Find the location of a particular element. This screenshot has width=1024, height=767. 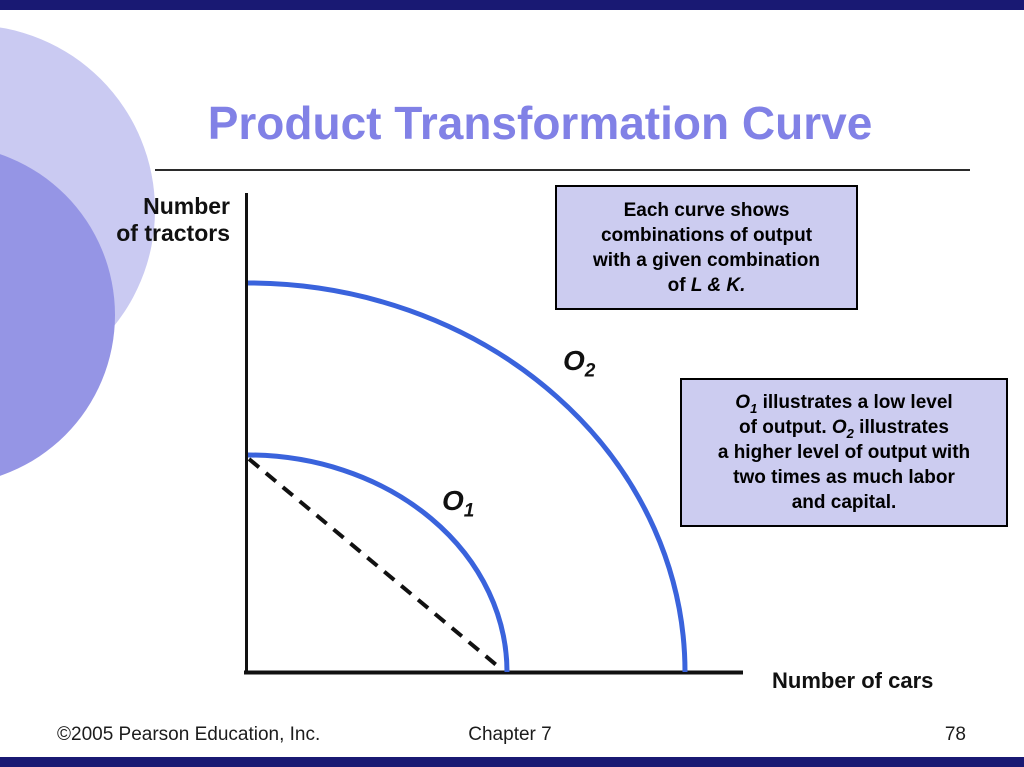

y-axis-label-line2: of tractors is located at coordinates (173, 233).